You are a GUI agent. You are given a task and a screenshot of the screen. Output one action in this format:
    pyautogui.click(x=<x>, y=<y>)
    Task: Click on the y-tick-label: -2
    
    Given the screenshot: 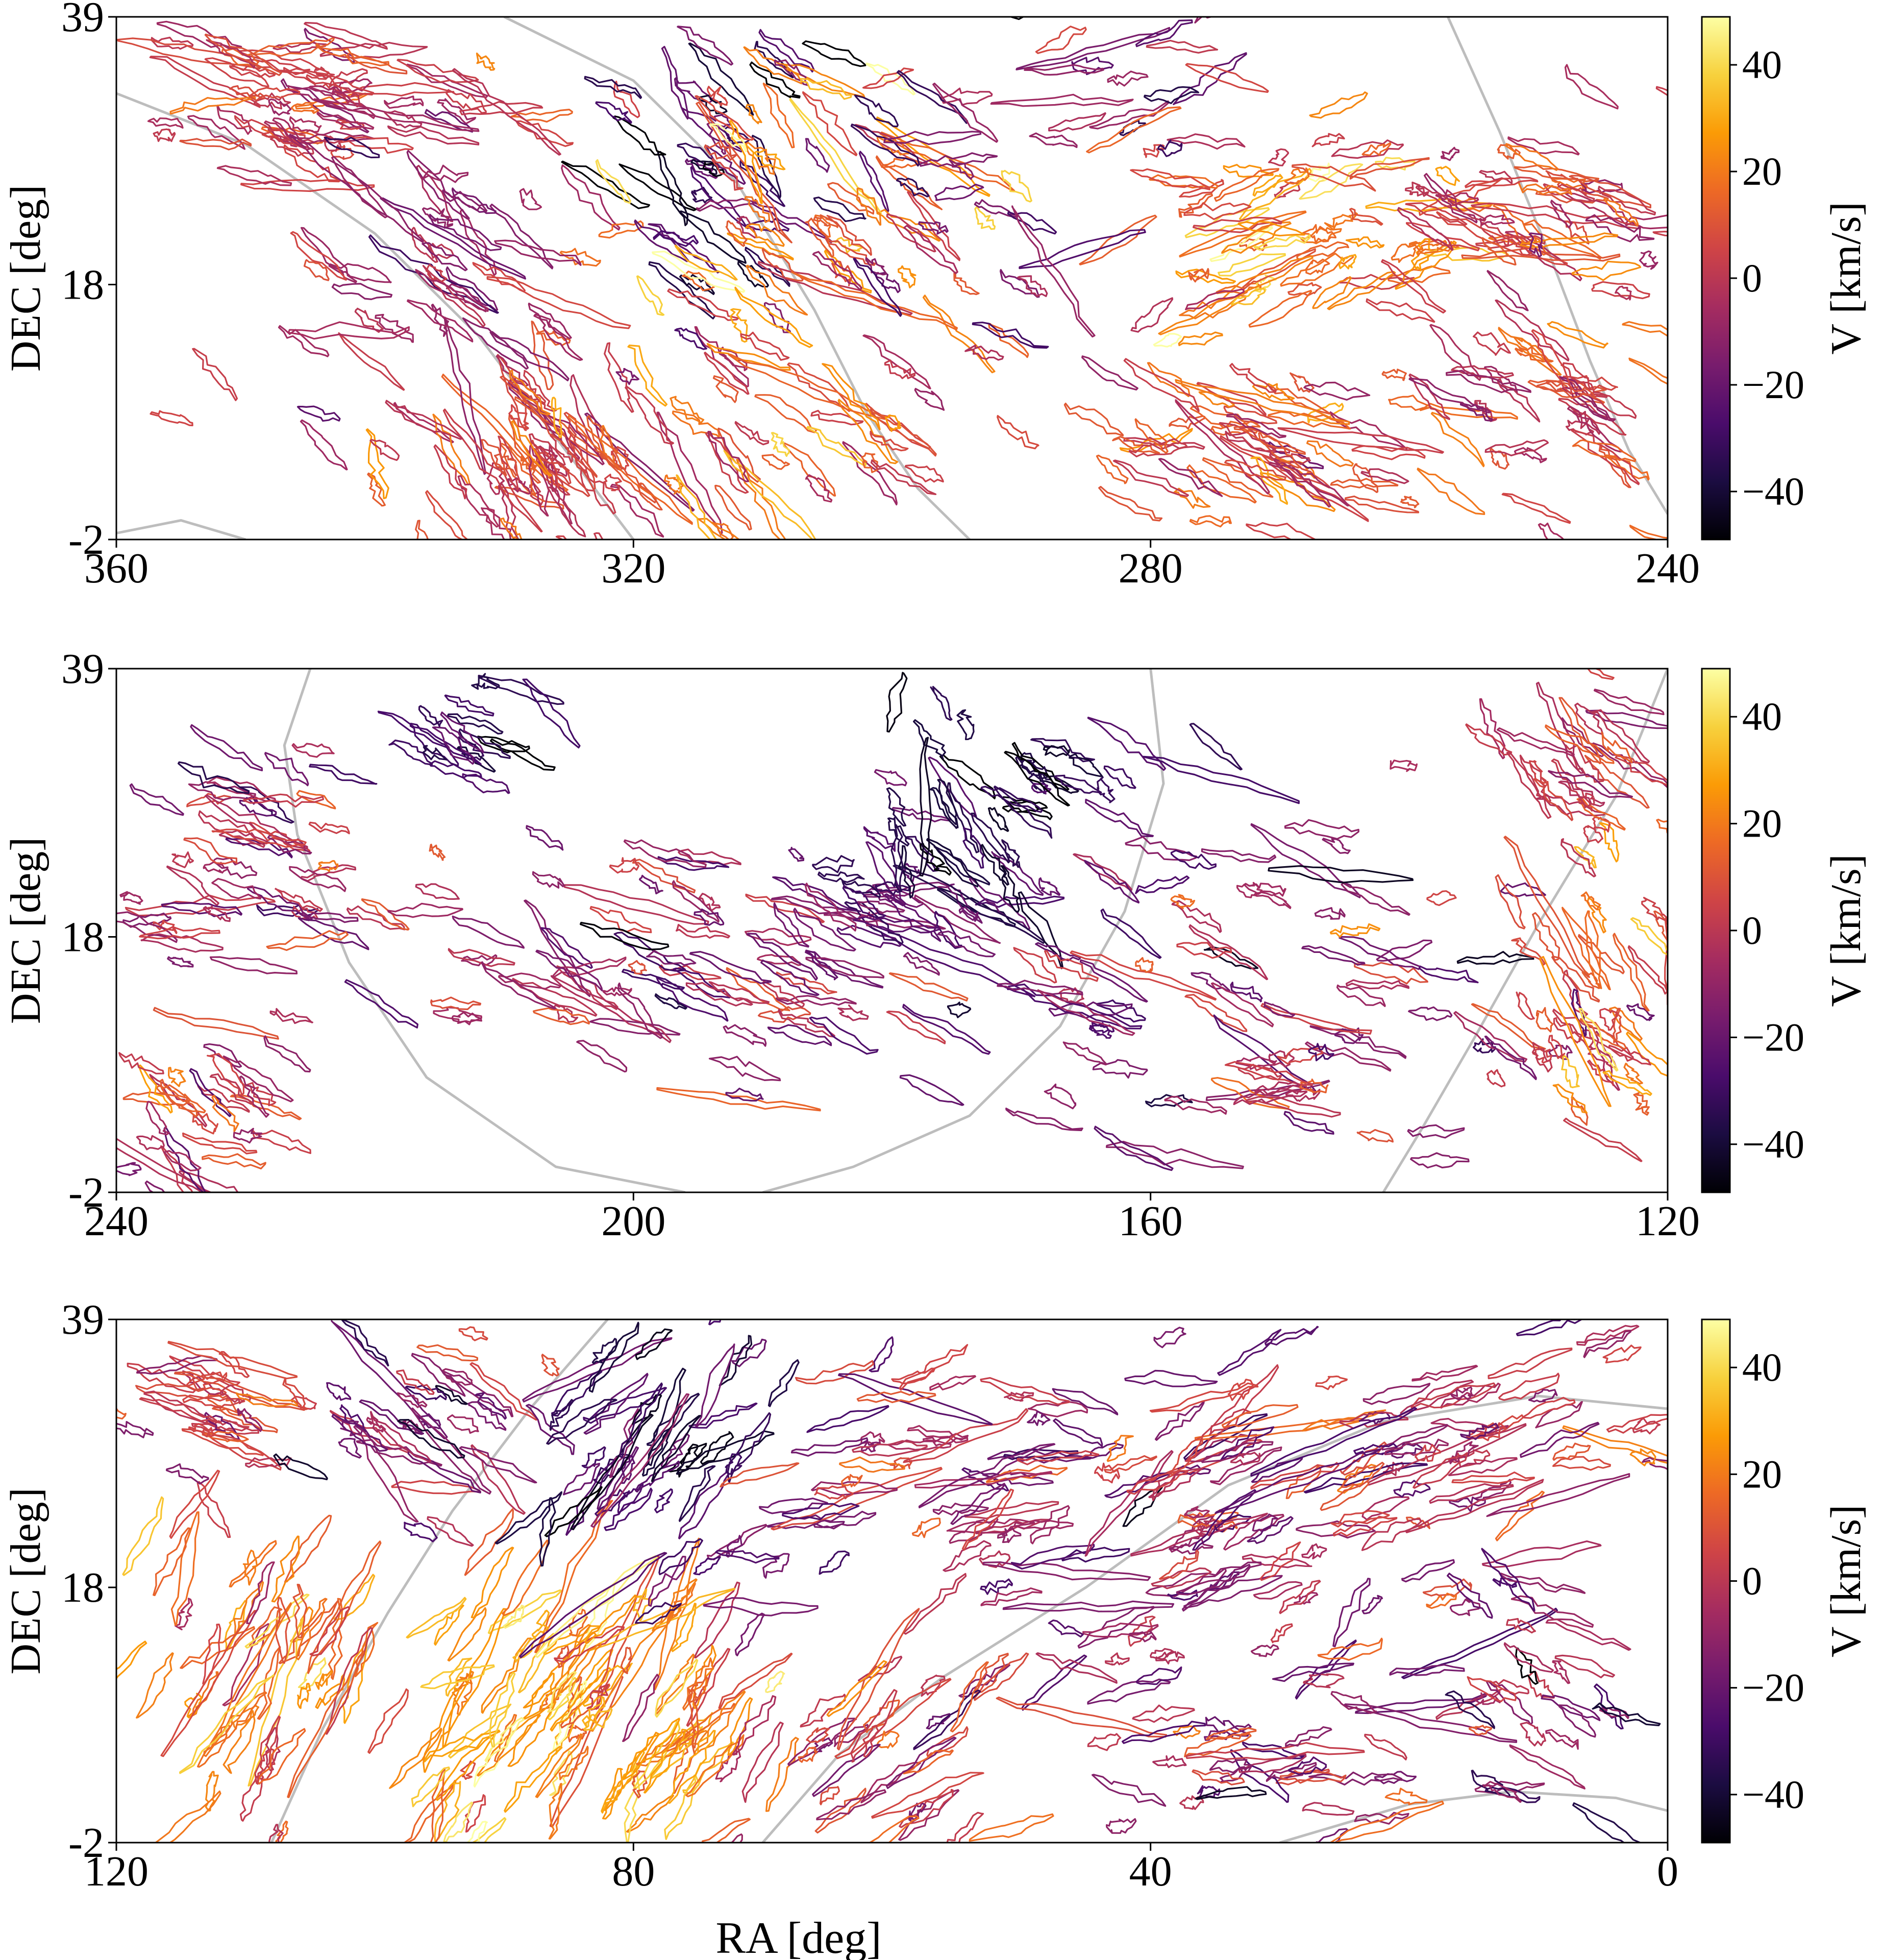 What is the action you would take?
    pyautogui.click(x=86, y=1192)
    